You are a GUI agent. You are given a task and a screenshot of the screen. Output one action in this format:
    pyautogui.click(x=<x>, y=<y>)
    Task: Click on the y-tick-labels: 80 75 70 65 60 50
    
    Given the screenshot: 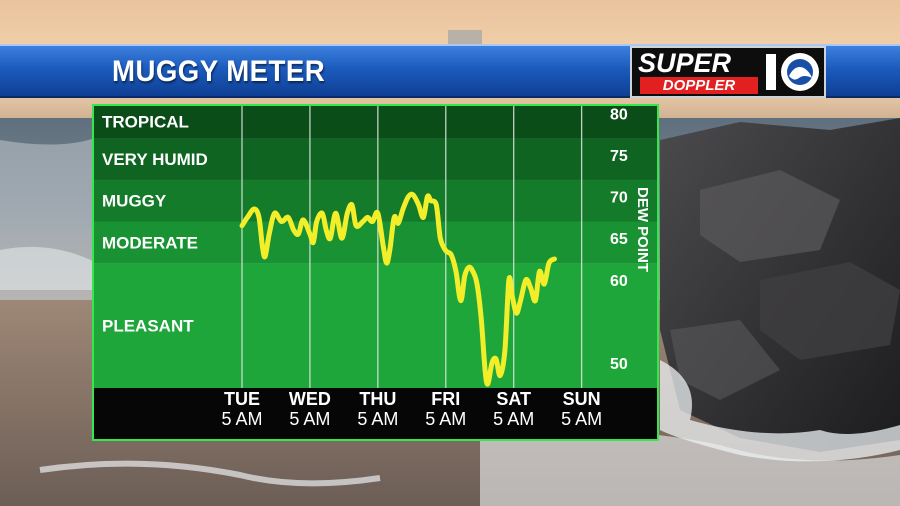 What is the action you would take?
    pyautogui.click(x=619, y=239)
    